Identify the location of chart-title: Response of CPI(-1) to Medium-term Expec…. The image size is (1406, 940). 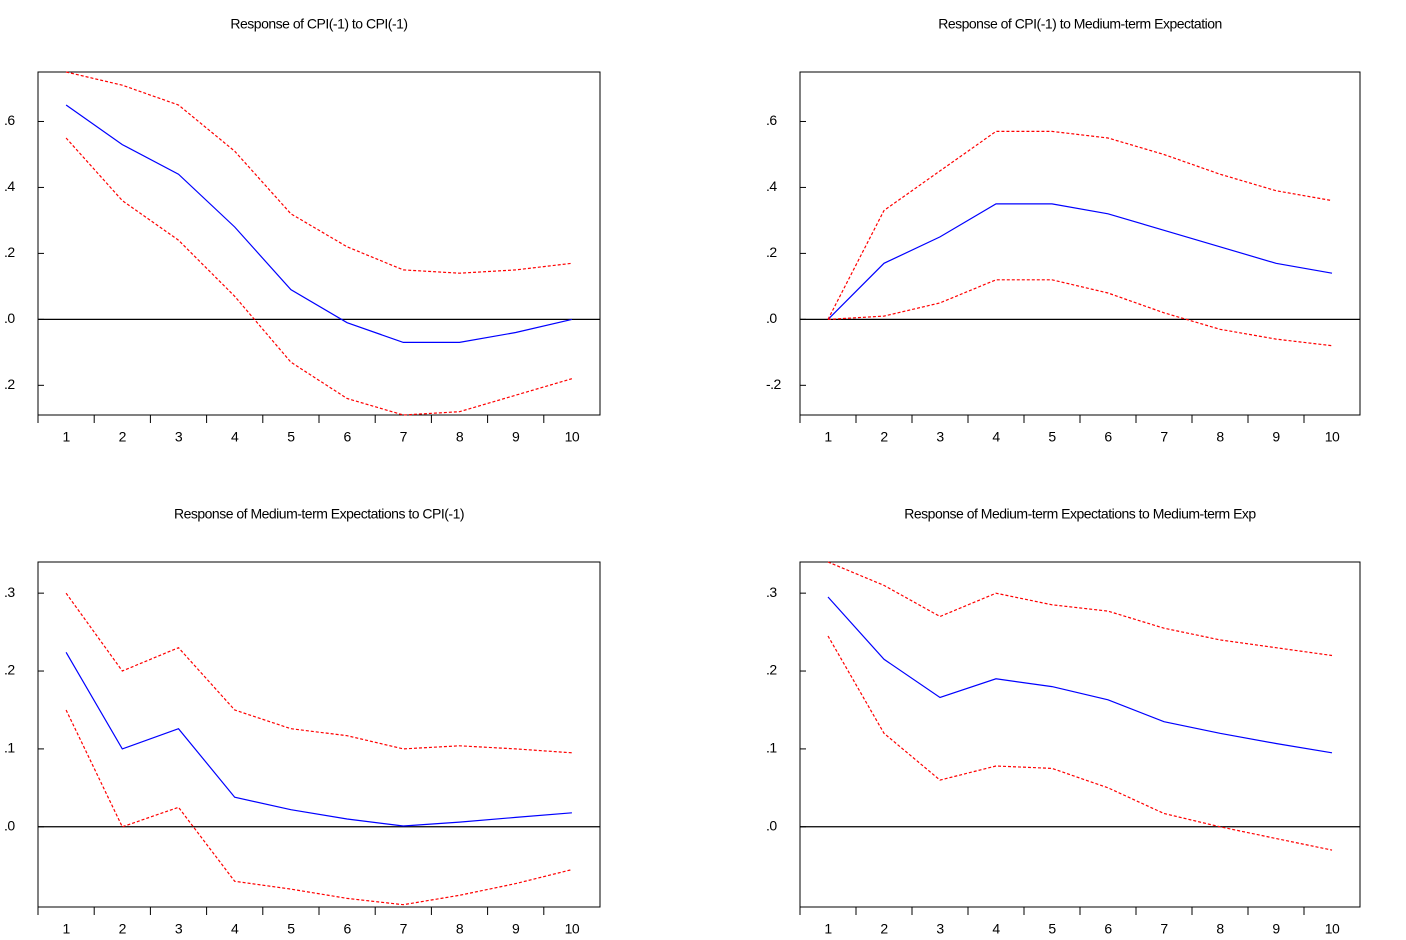
(1080, 24).